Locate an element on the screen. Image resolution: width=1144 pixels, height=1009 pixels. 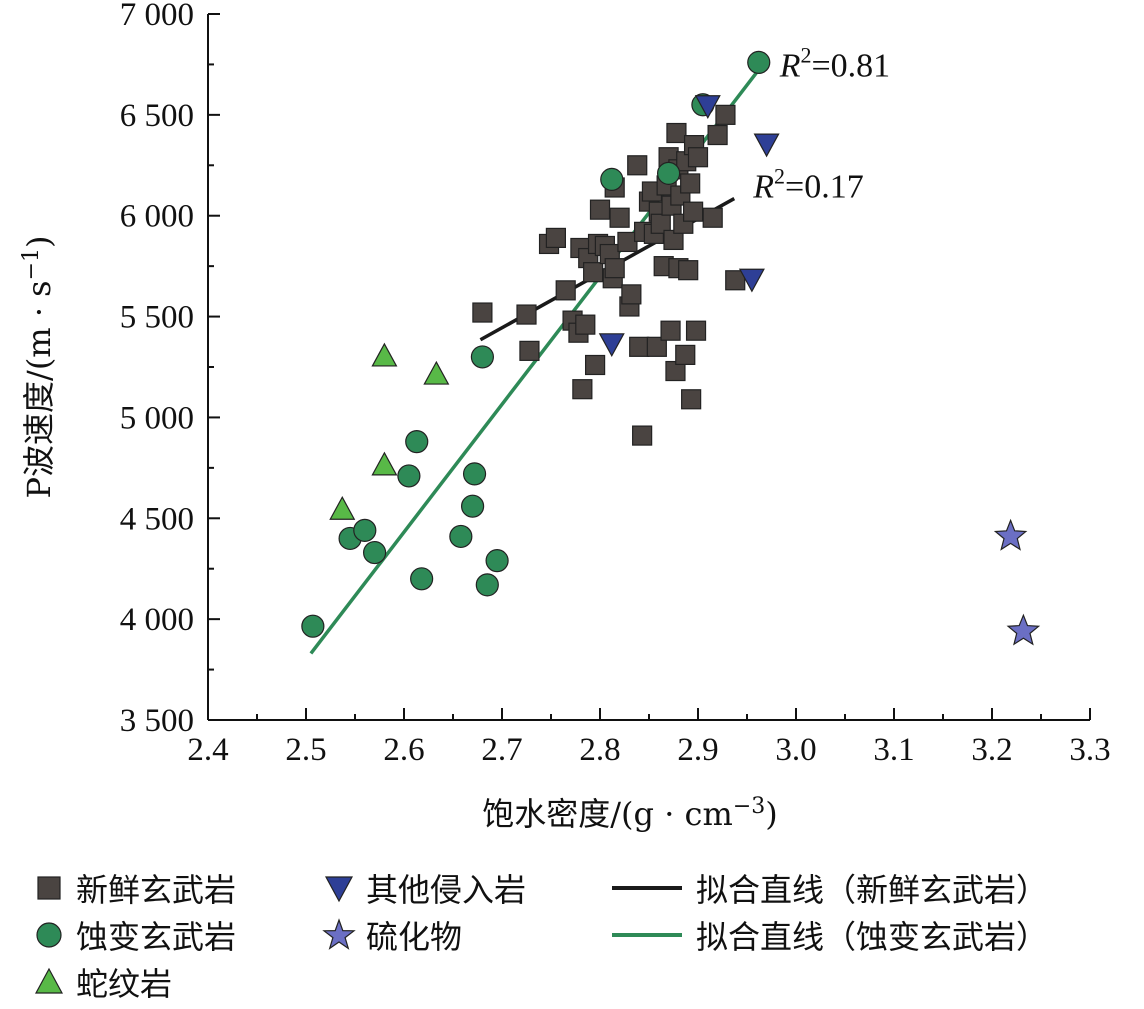
y-axis-title-text: P波速度/(m · s is located at coordinates (39, 389).